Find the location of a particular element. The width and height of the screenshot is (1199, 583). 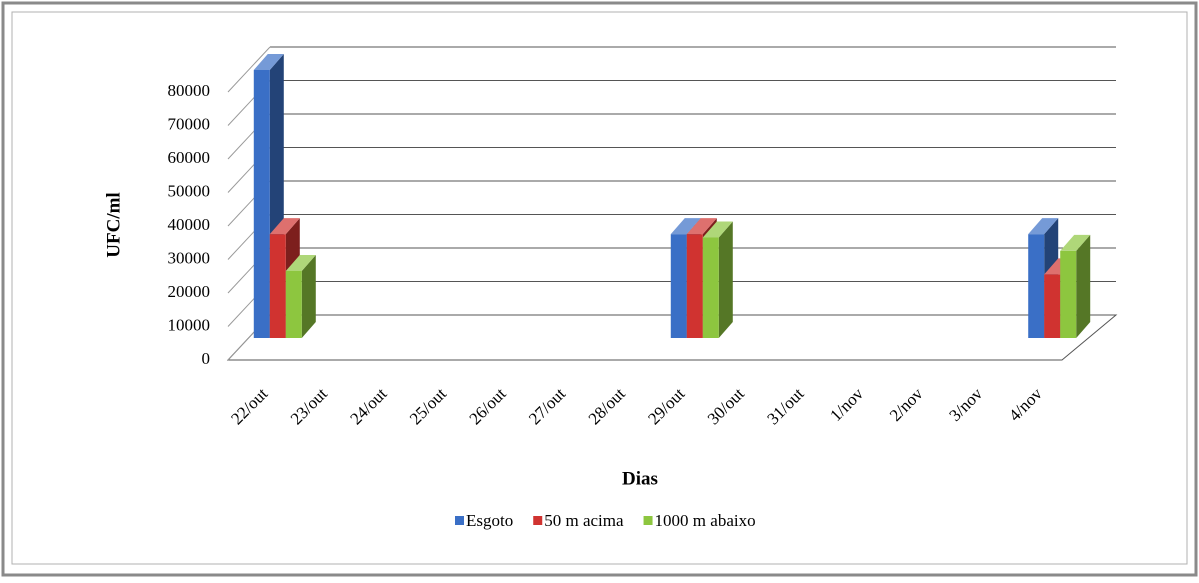

y-tick-label: 10000 is located at coordinates (189, 324).